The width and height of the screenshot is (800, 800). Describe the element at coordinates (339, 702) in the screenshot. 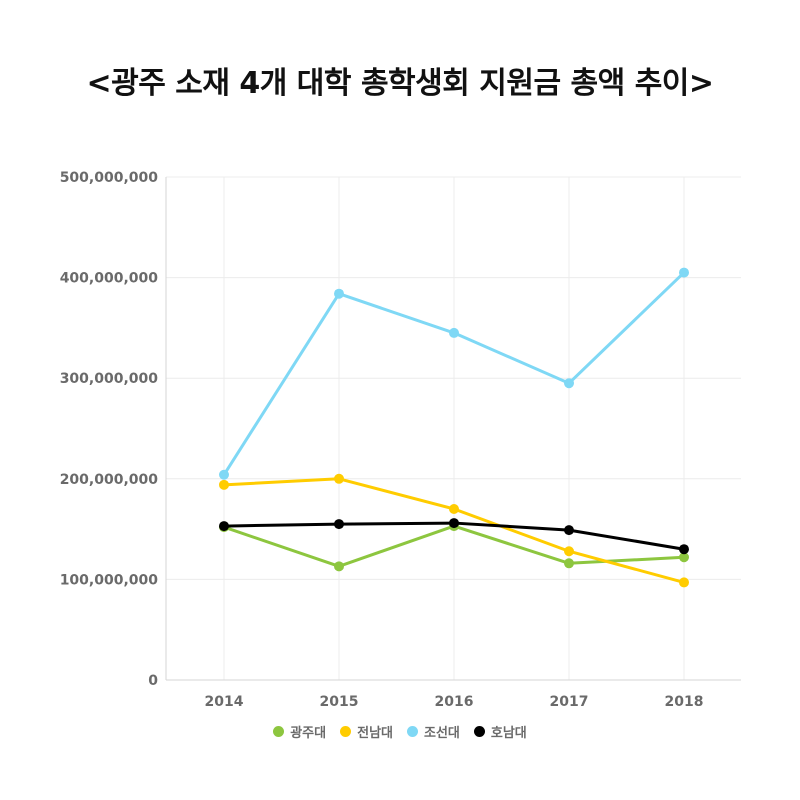

I see `x-tick-label: 2015` at that location.